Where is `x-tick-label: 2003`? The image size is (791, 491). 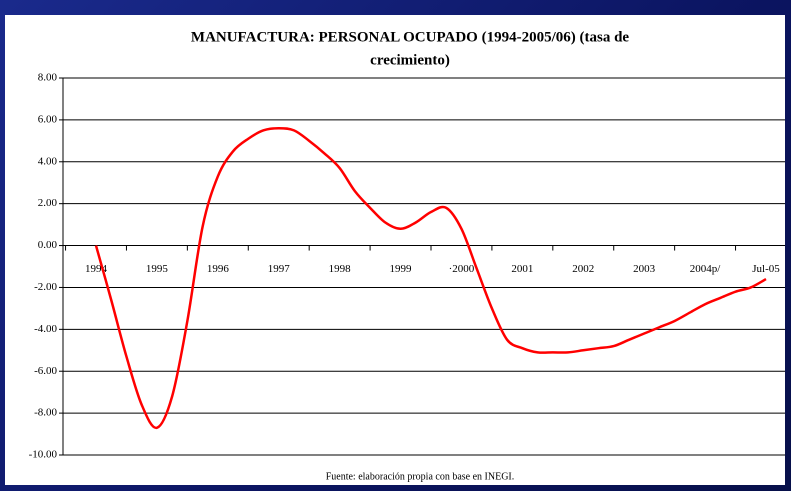 x-tick-label: 2003 is located at coordinates (644, 269).